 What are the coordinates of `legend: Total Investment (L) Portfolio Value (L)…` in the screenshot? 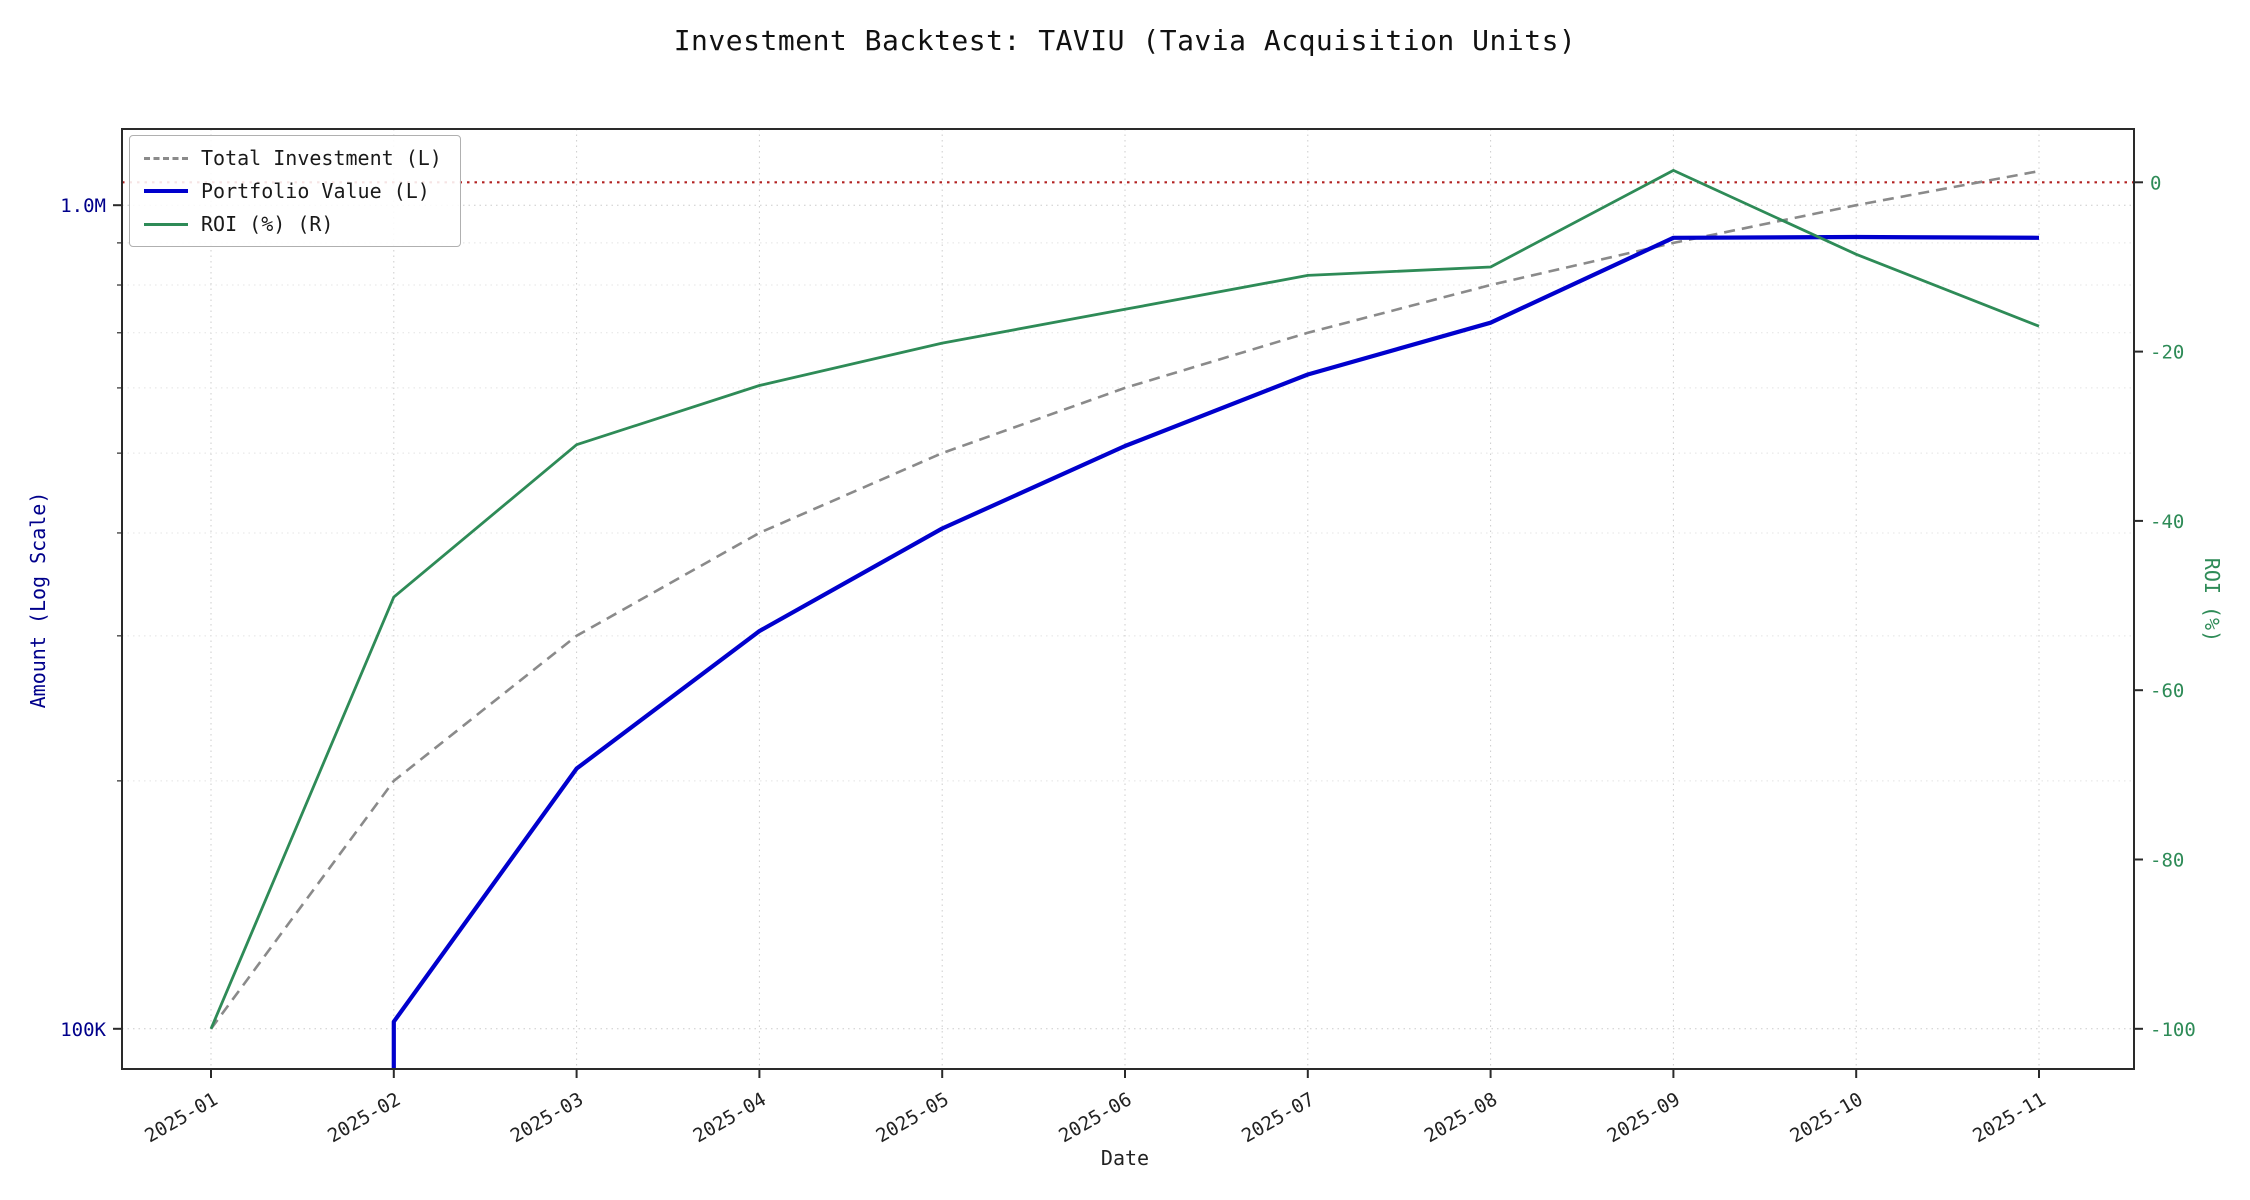 It's located at (295, 191).